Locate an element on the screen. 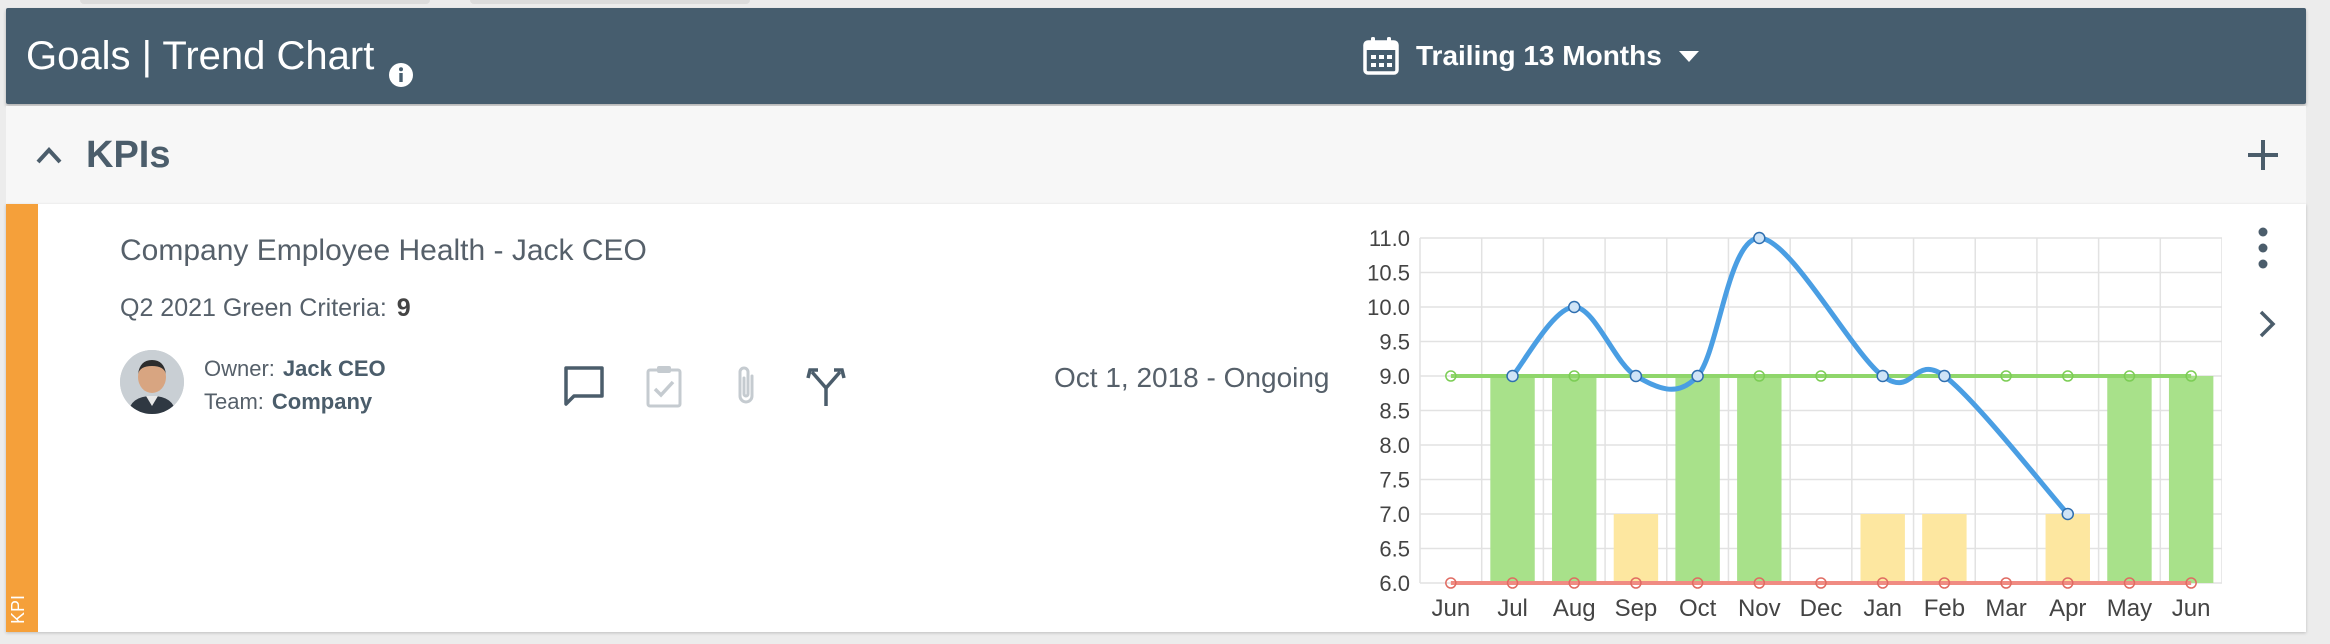 The image size is (2330, 644). x-tick-label: Sep is located at coordinates (1636, 608).